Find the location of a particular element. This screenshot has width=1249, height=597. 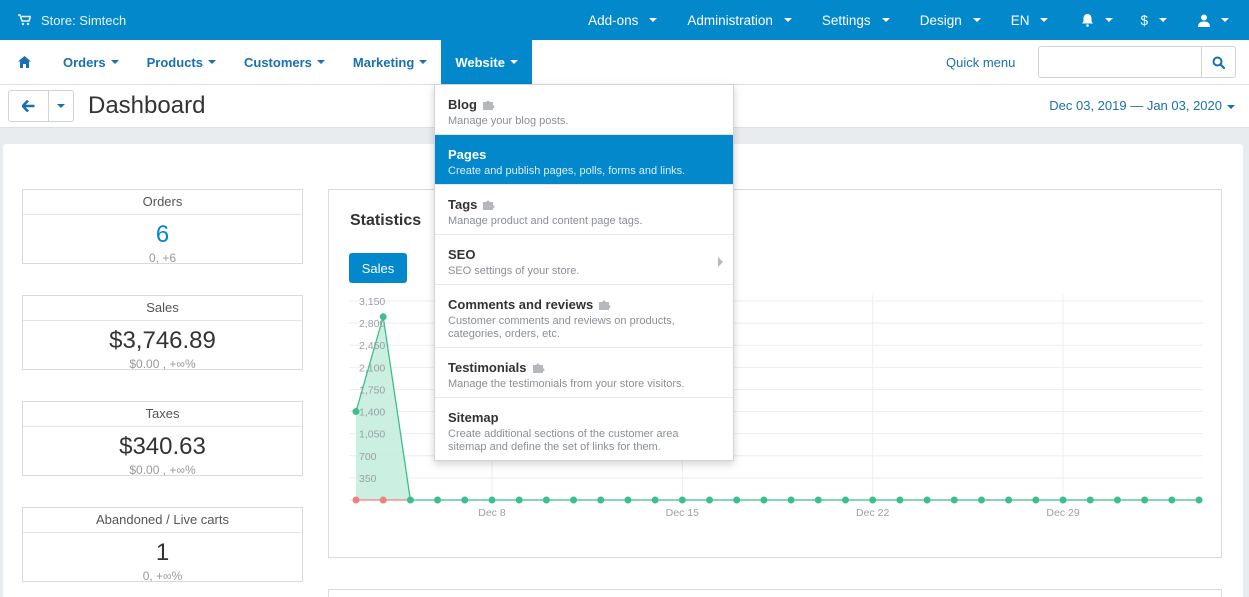

sales-tab-button: Sales is located at coordinates (378, 268).